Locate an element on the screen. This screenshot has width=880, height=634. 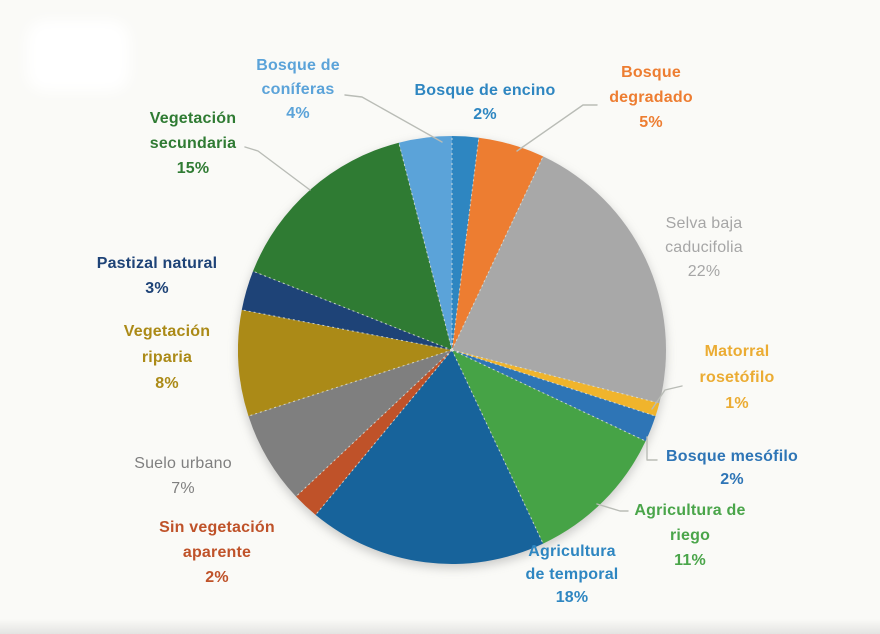
leader-line-agricultura-de-riego is located at coordinates (612, 507).